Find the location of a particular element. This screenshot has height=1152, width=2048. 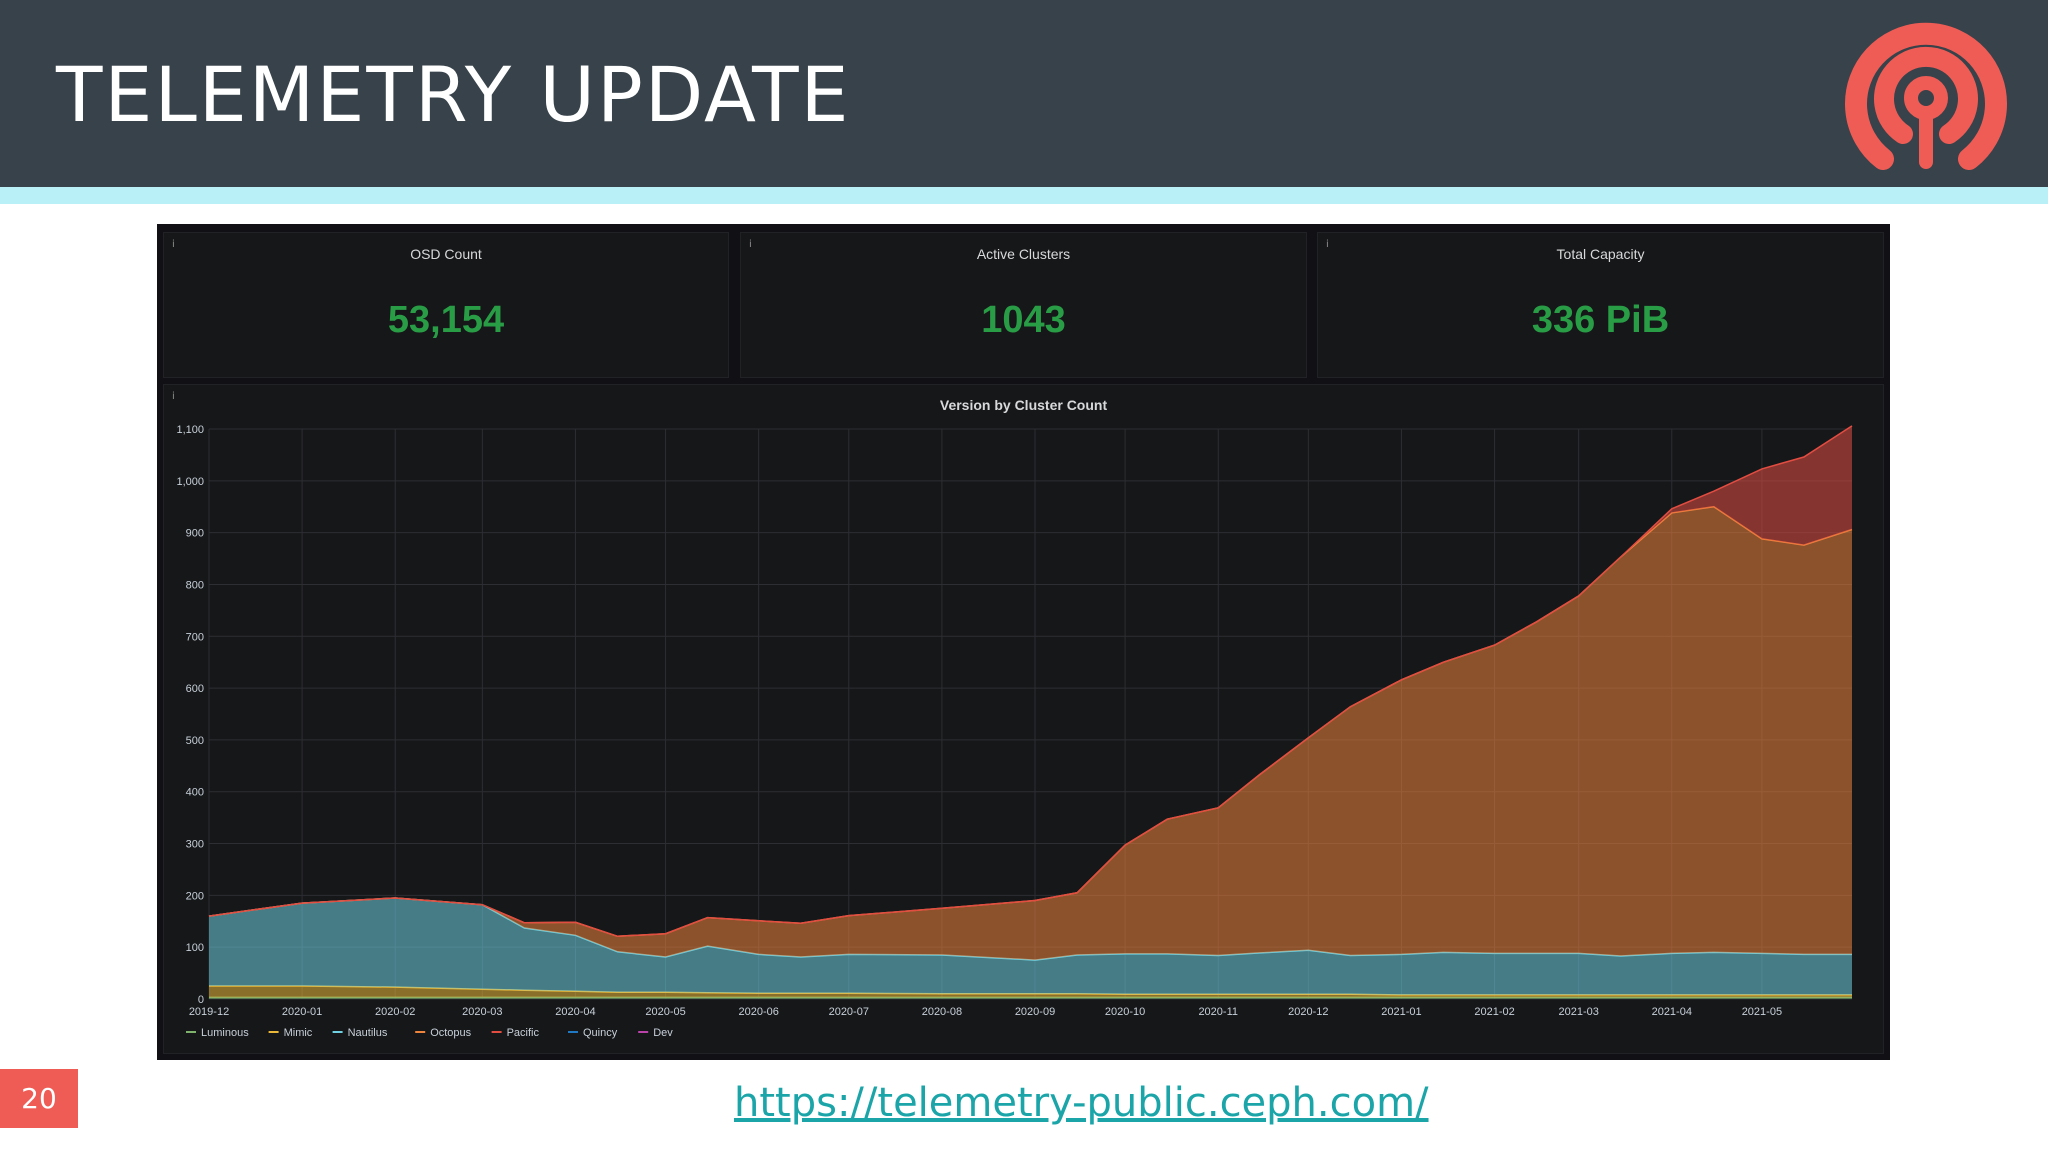

y-tick-label: 200 is located at coordinates (195, 896).